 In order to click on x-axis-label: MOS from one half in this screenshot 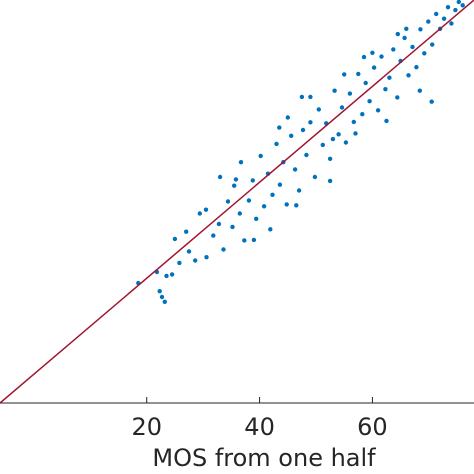, I will do `click(264, 458)`.